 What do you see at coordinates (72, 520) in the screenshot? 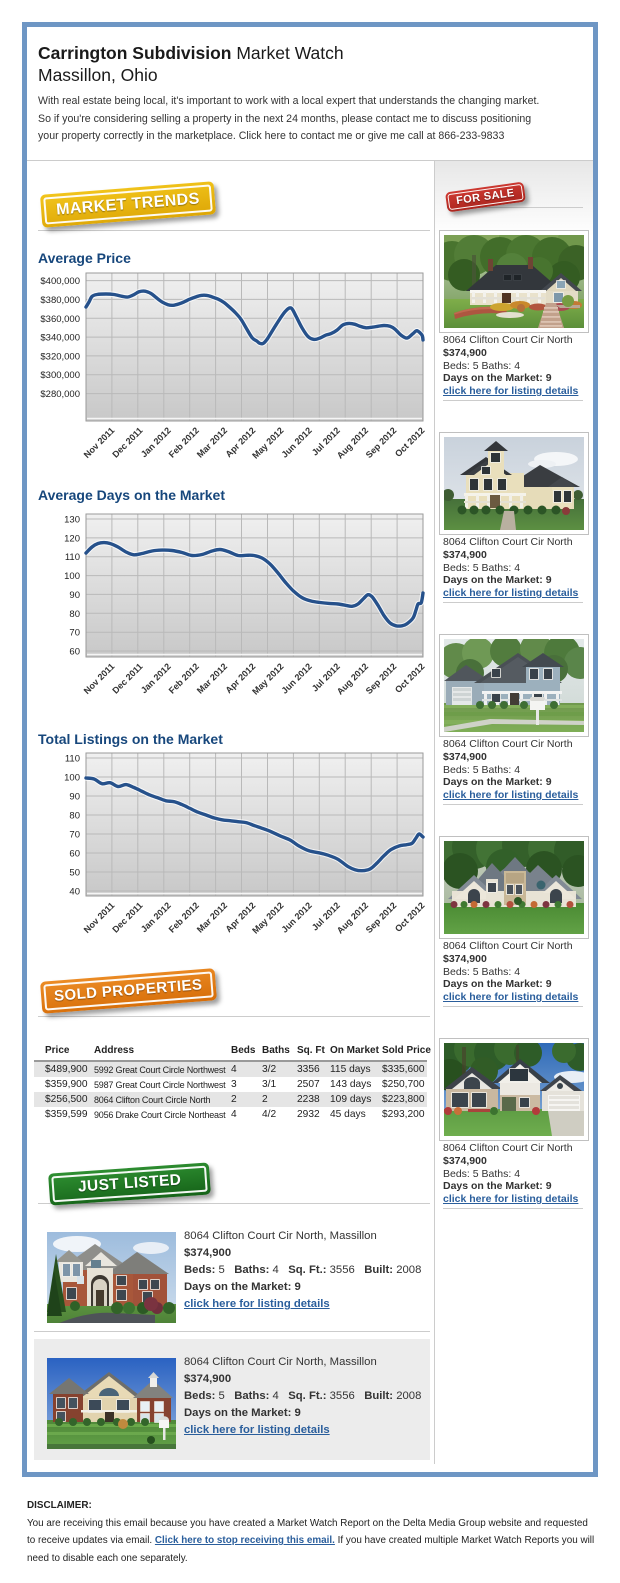
I see `svg-text: 130` at bounding box center [72, 520].